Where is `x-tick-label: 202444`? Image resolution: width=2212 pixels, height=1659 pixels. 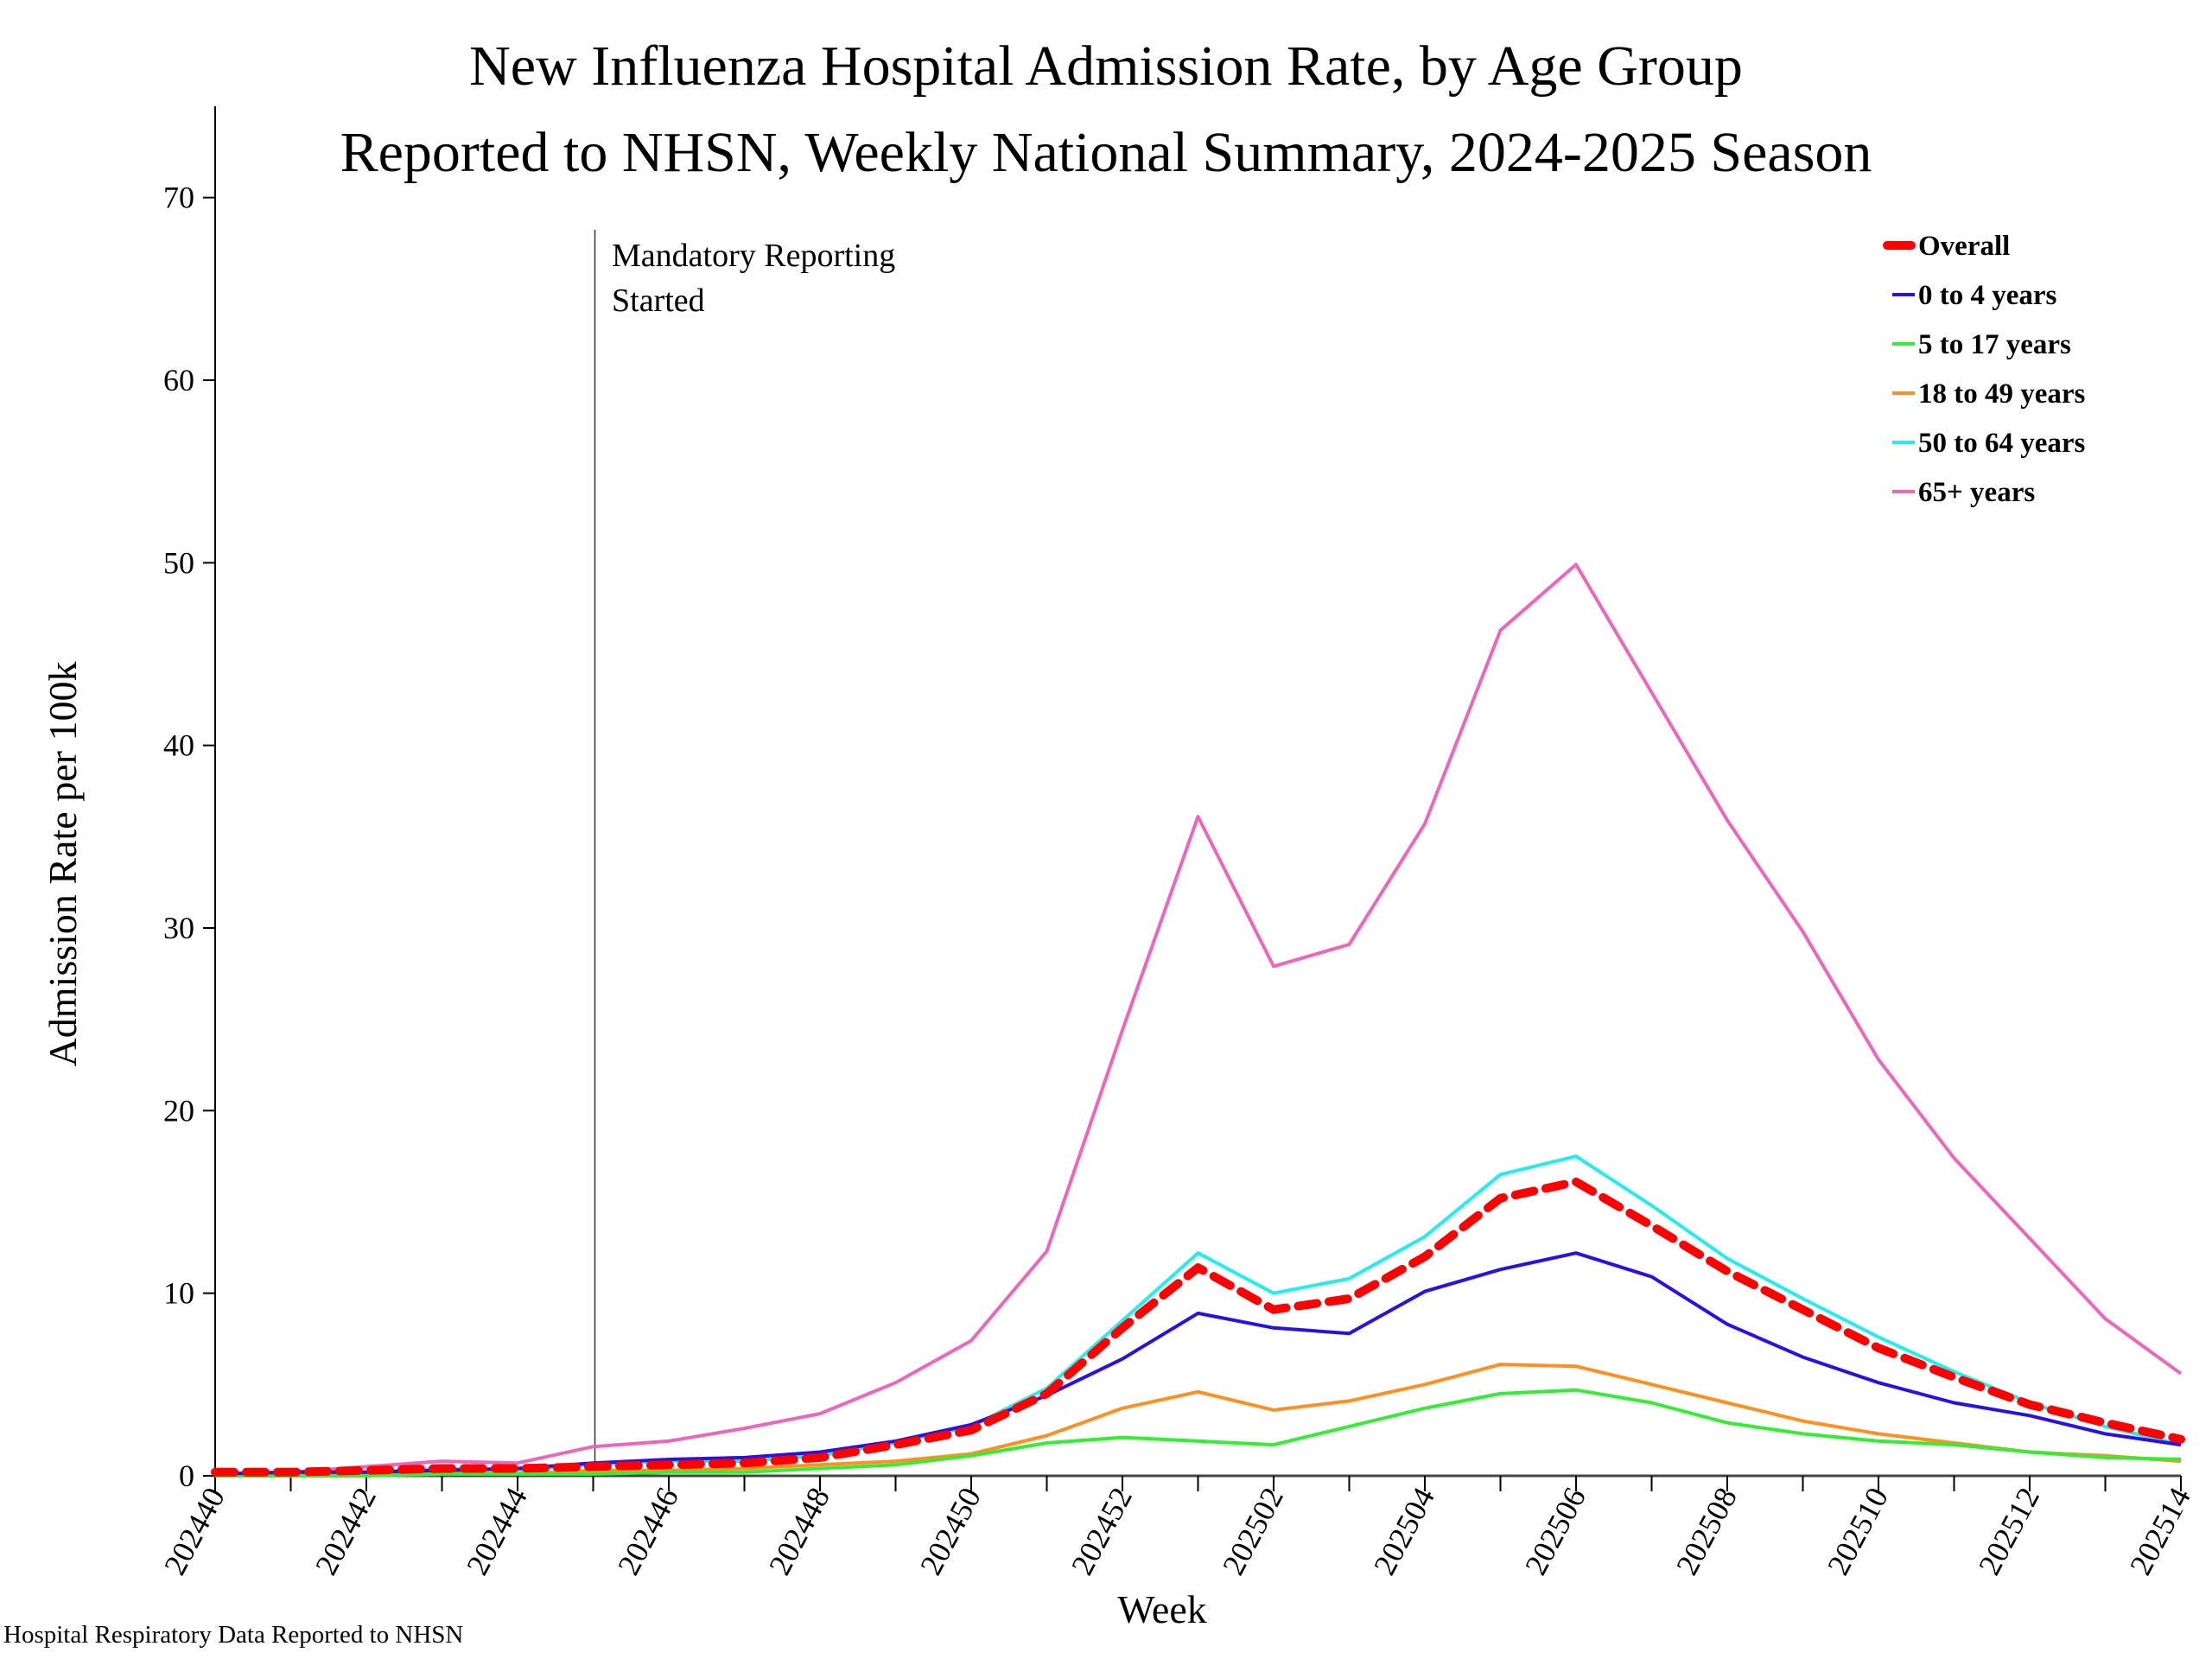 x-tick-label: 202444 is located at coordinates (497, 1531).